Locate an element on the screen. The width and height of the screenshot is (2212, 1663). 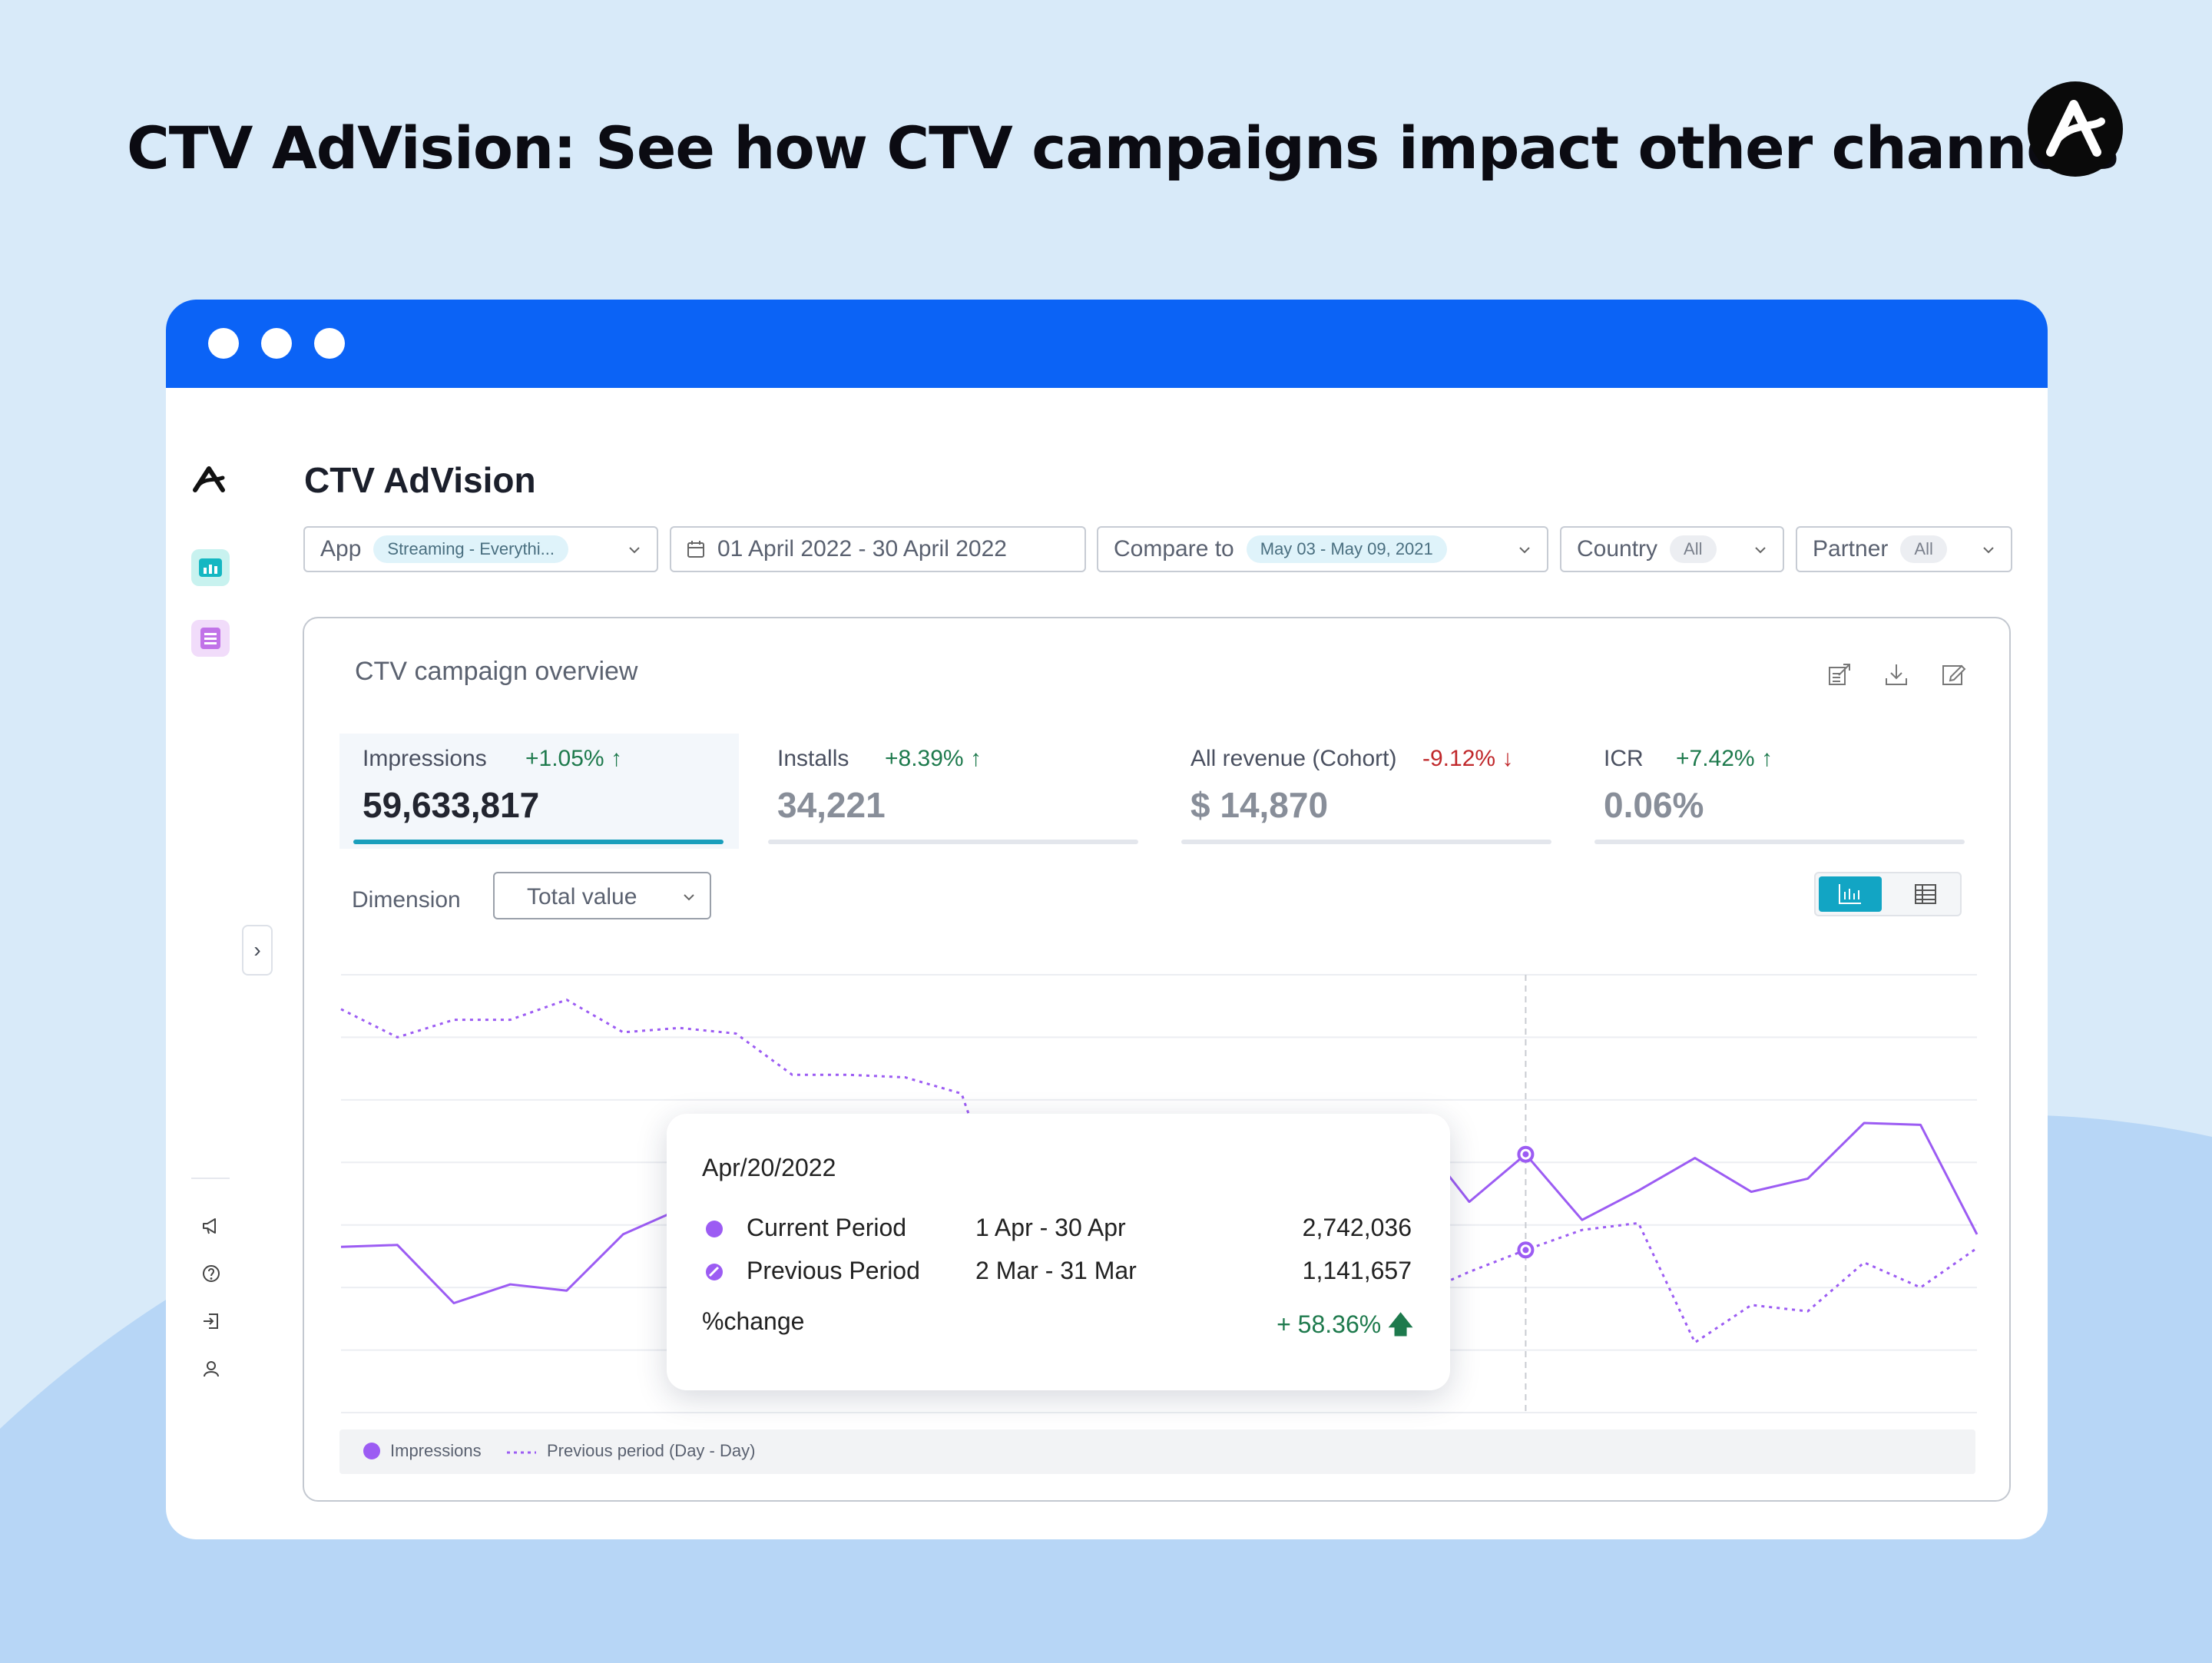
tooltip-row-value: 2,742,036 is located at coordinates (1357, 1227).